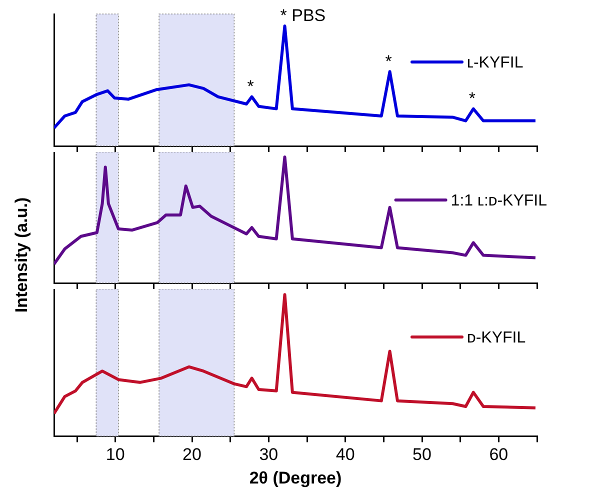 The height and width of the screenshot is (493, 597). I want to click on x-tick-label: 60, so click(498, 454).